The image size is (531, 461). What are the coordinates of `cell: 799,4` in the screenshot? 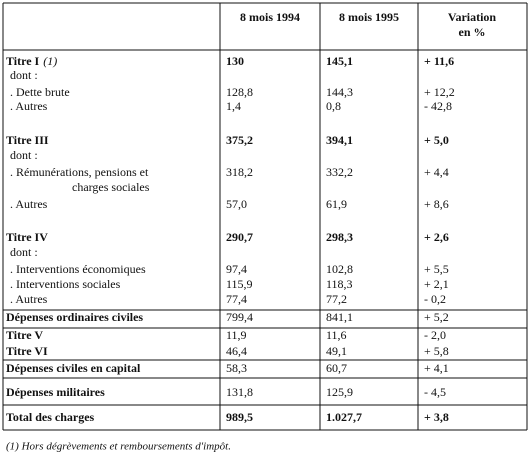 It's located at (239, 317).